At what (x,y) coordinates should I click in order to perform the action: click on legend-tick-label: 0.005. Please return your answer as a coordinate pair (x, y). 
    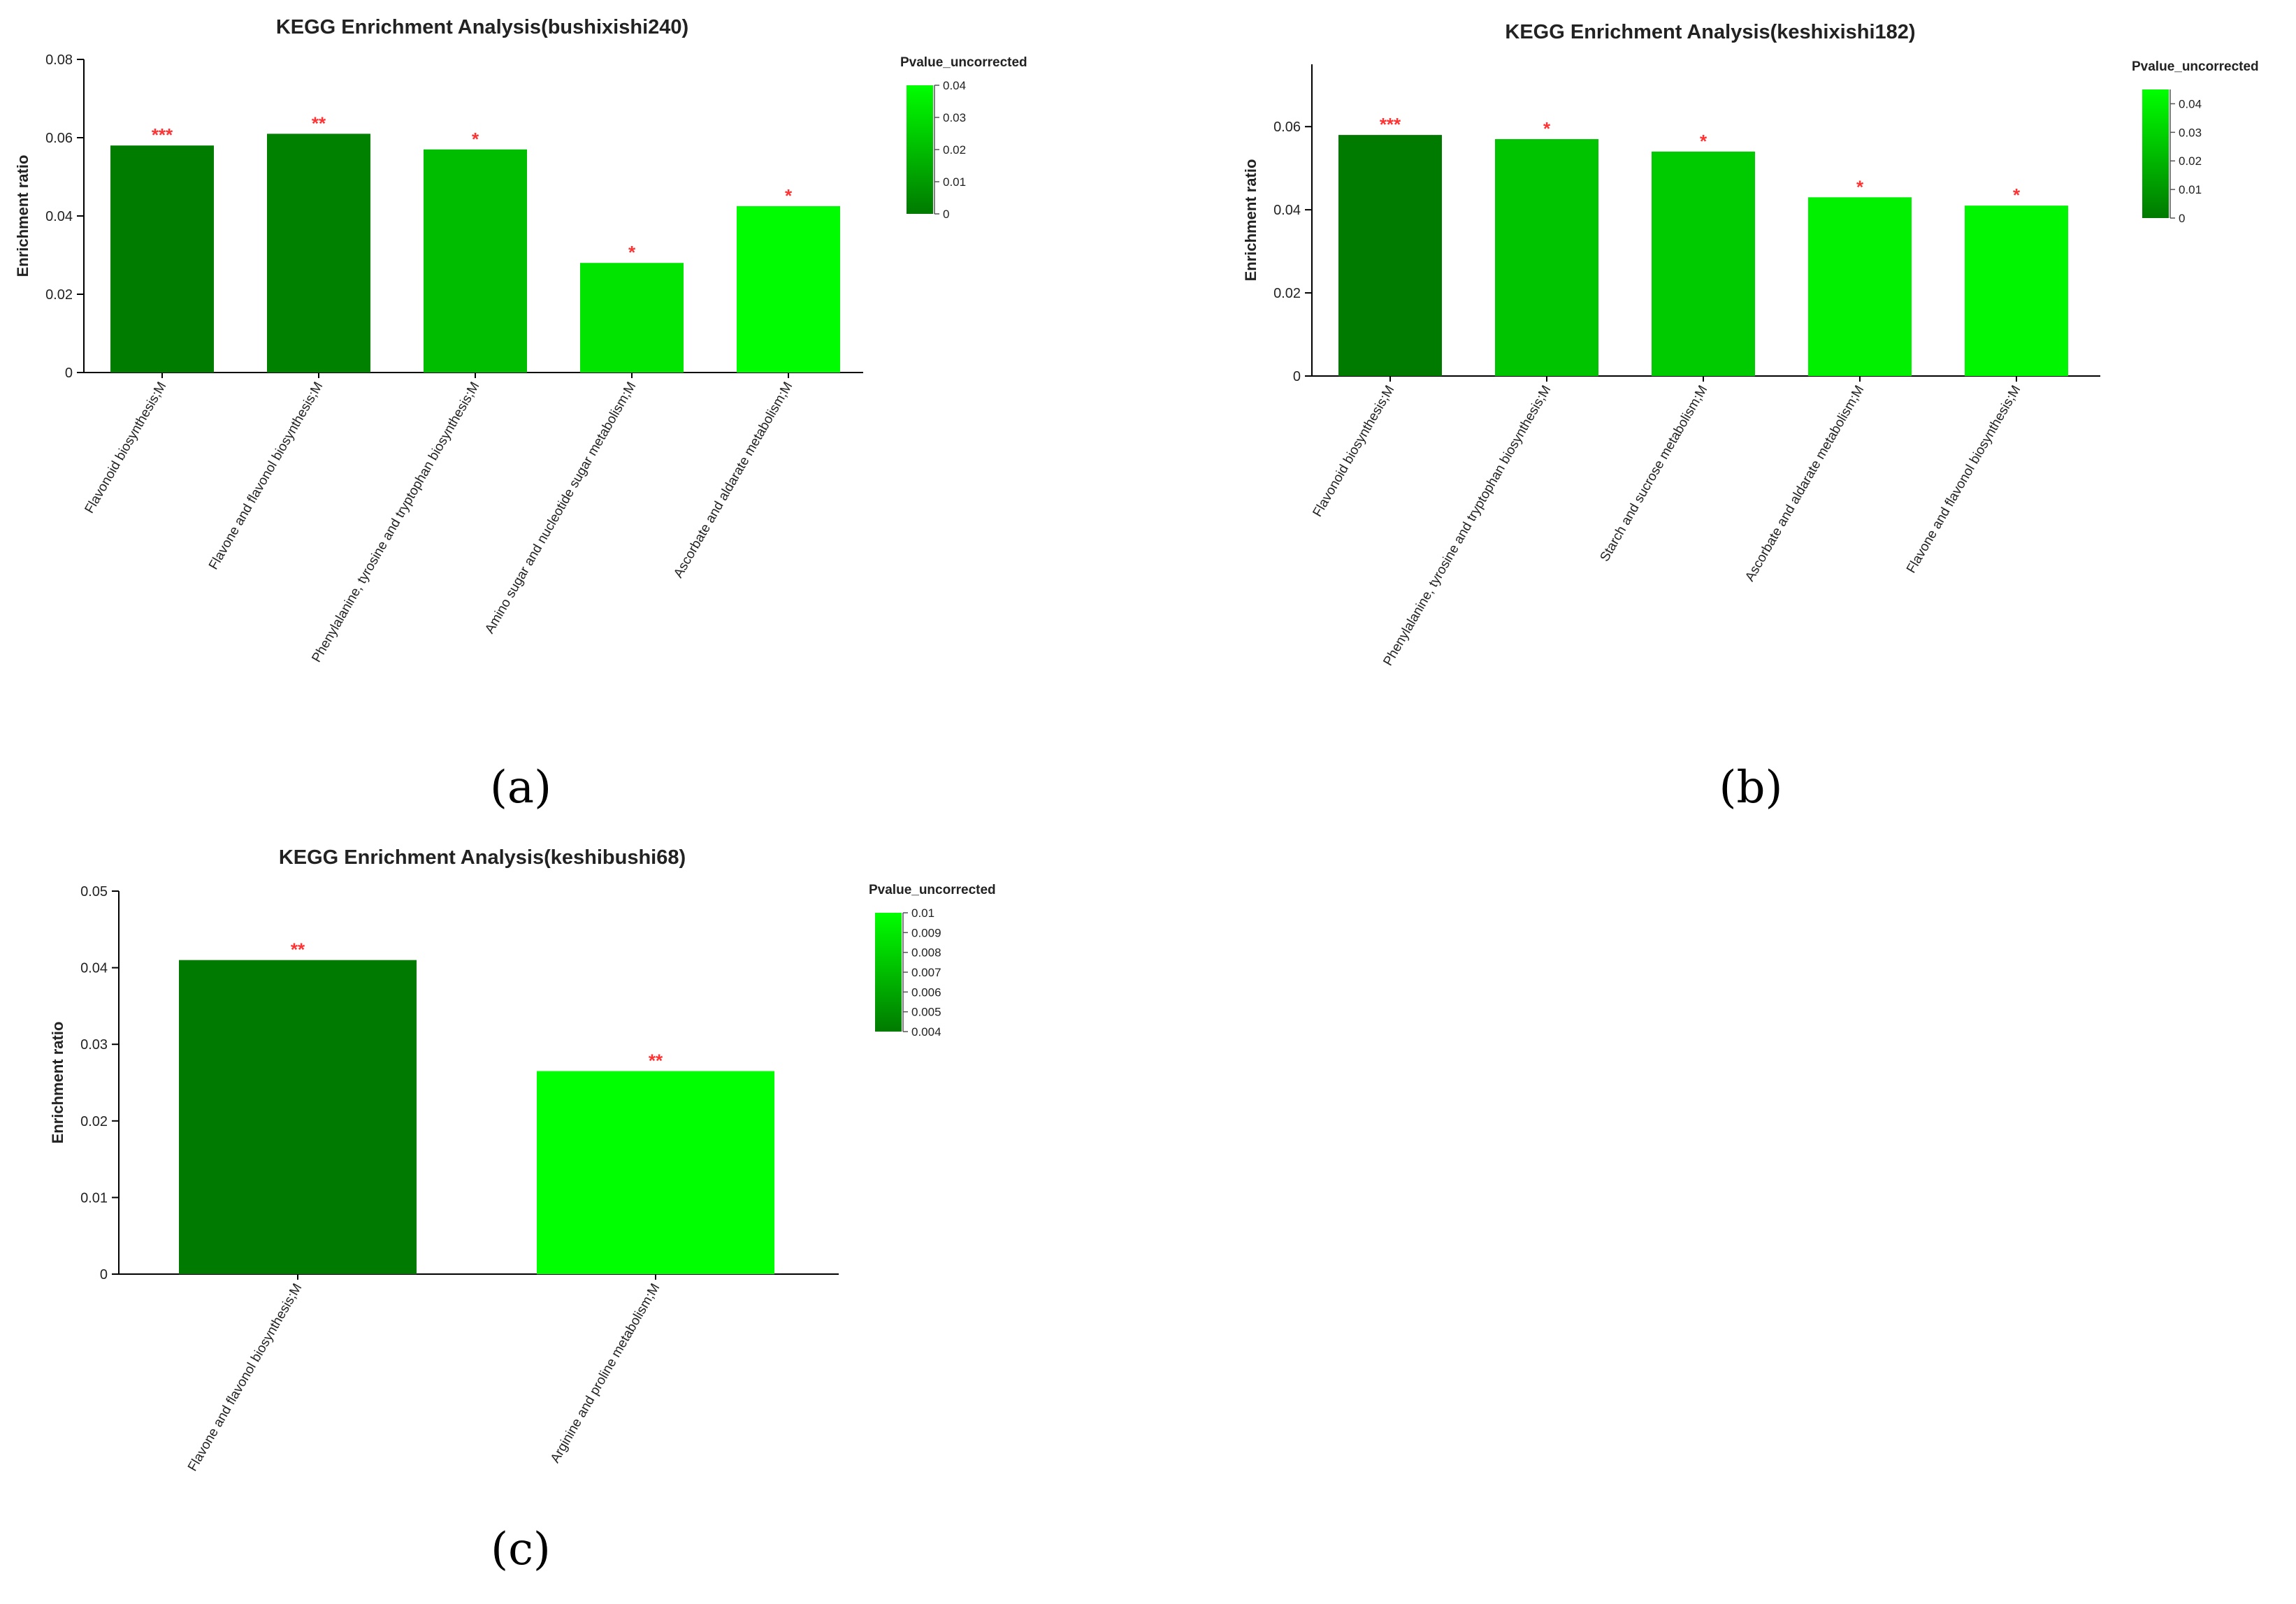
    Looking at the image, I should click on (926, 1012).